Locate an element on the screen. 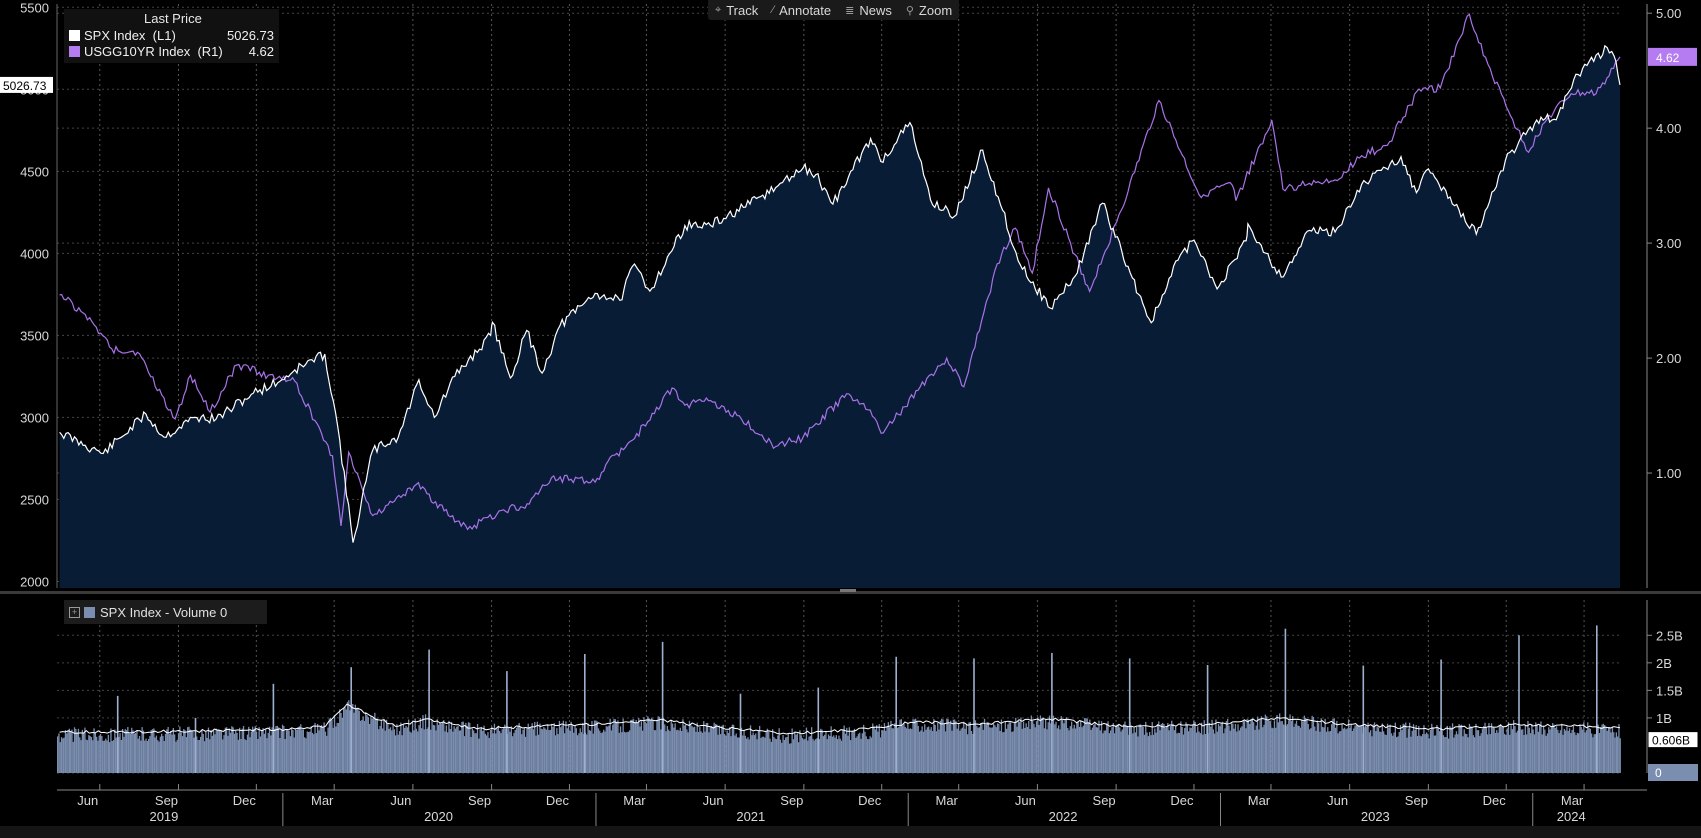 Image resolution: width=1701 pixels, height=838 pixels. legend-row-spx: SPX Index (L1) 5026.73 is located at coordinates (171, 35).